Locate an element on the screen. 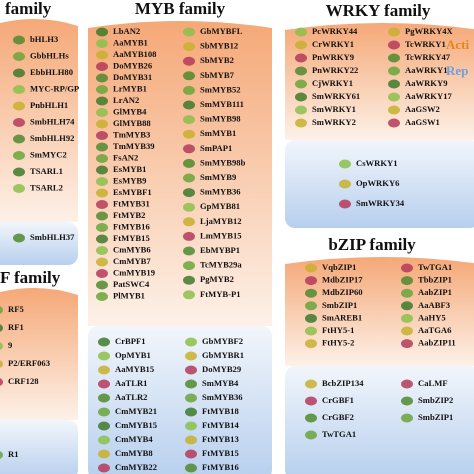 This screenshot has height=474, width=474. gene-label: CsWRKY1 is located at coordinates (377, 163).